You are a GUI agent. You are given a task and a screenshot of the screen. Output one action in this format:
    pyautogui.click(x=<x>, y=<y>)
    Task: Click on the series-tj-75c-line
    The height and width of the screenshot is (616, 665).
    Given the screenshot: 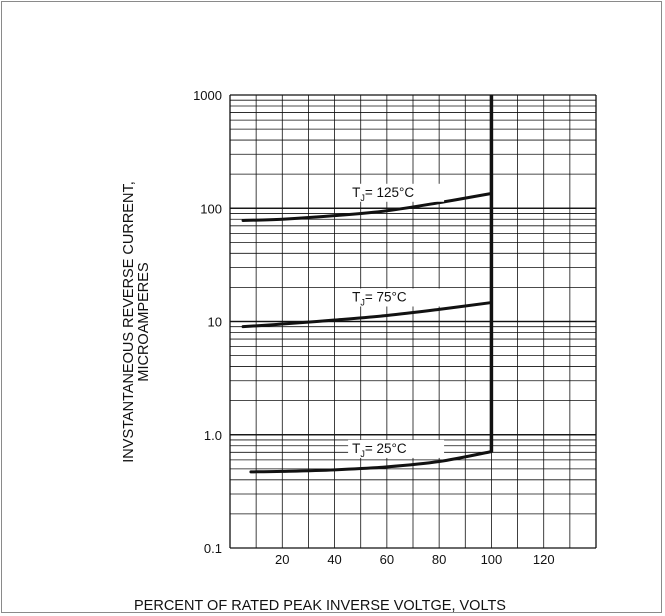 What is the action you would take?
    pyautogui.click(x=367, y=315)
    